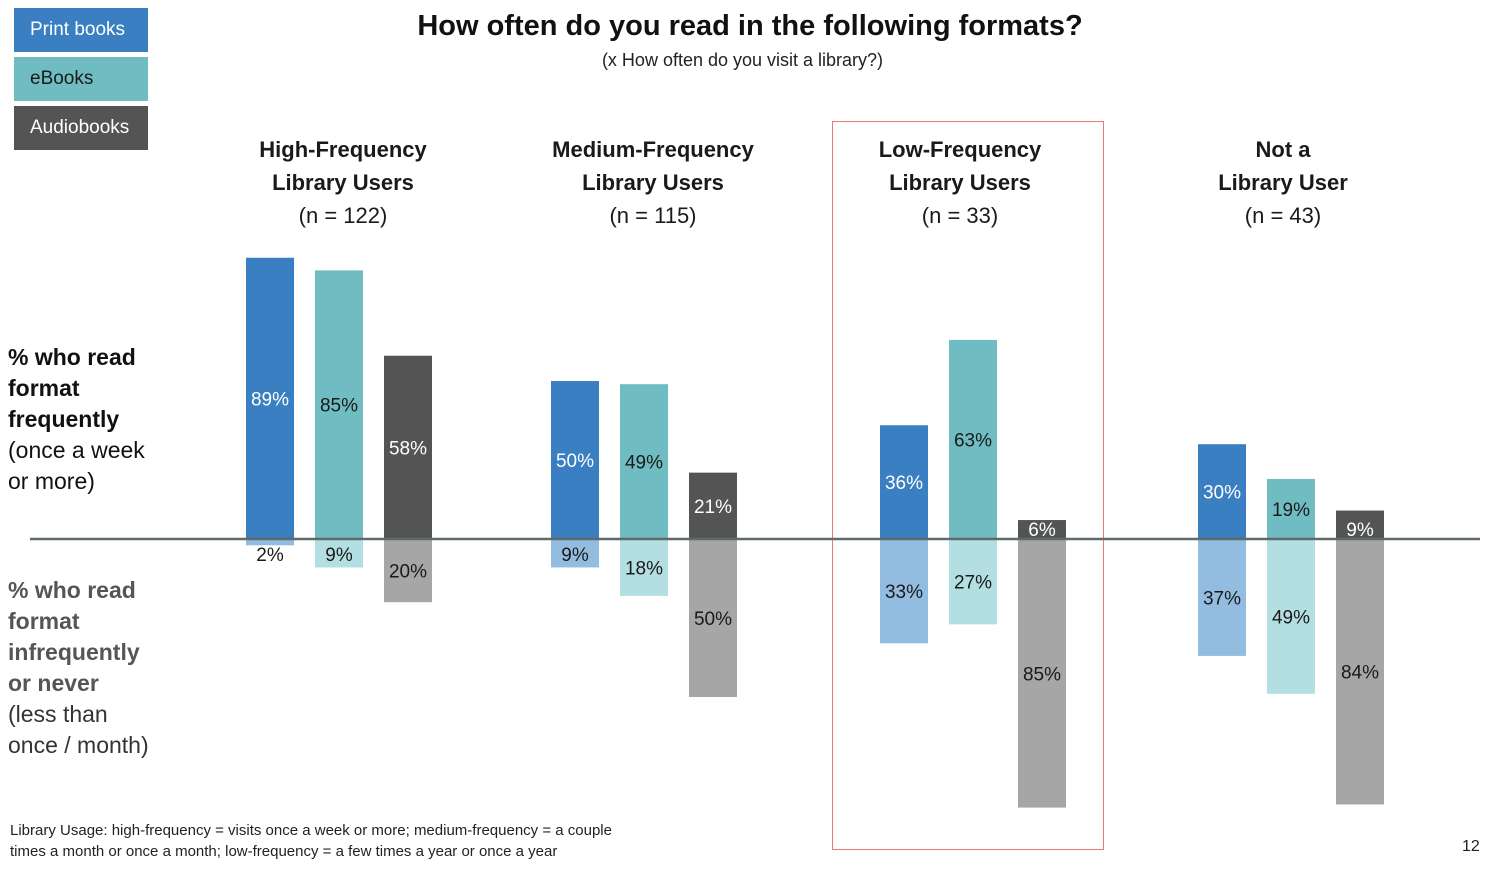 The width and height of the screenshot is (1500, 869). I want to click on group-sample-size: (n = 122), so click(343, 215).